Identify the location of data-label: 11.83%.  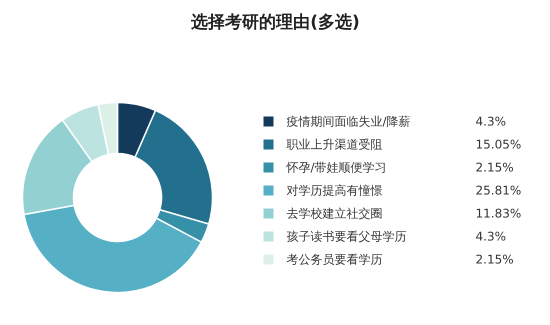
(499, 213).